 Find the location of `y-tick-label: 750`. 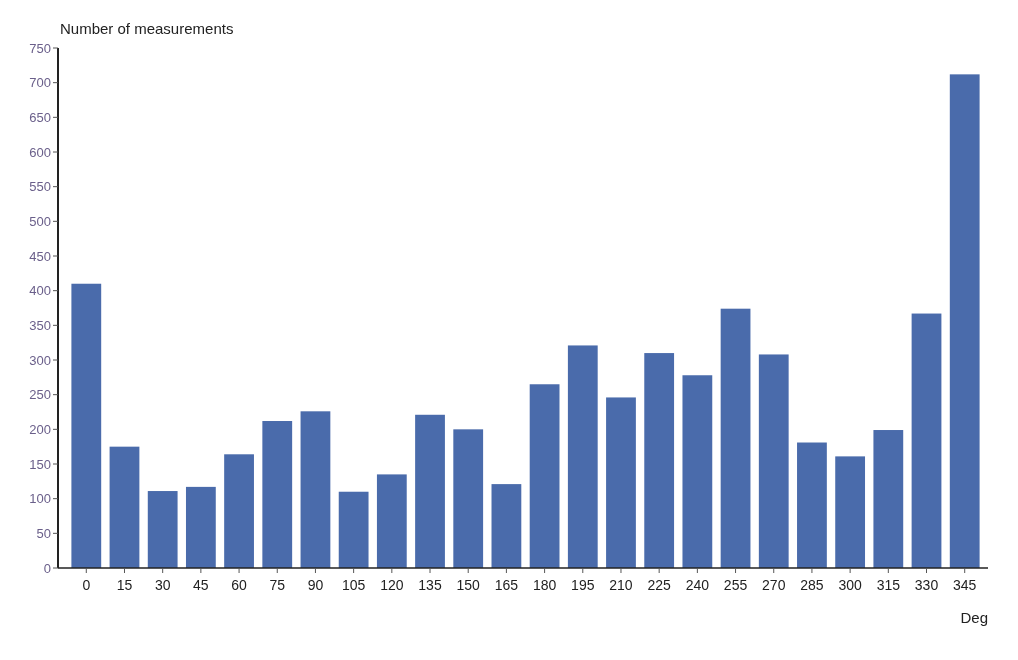

y-tick-label: 750 is located at coordinates (40, 48).